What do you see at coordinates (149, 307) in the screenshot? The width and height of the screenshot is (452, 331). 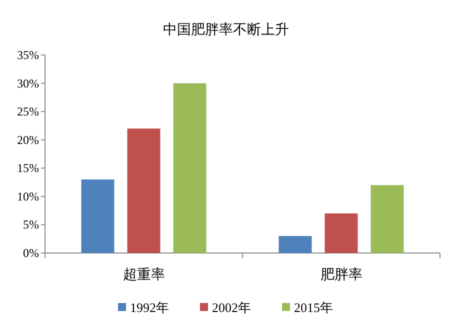 I see `legend-label: 1992年` at bounding box center [149, 307].